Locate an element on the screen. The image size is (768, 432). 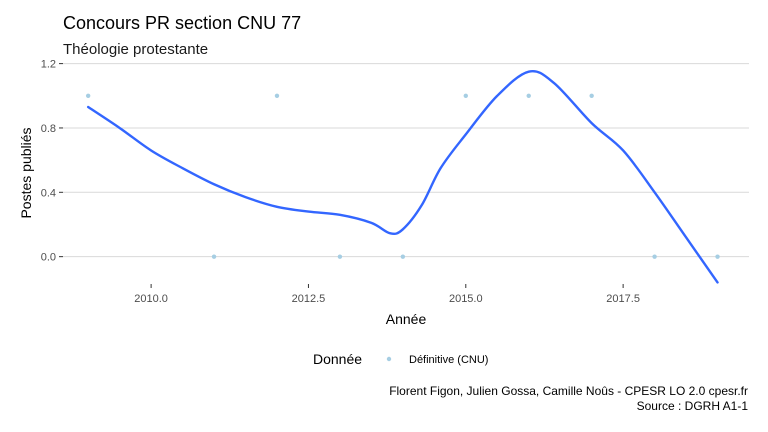
caption-source: Source : DGRH A1-1 is located at coordinates (692, 406).